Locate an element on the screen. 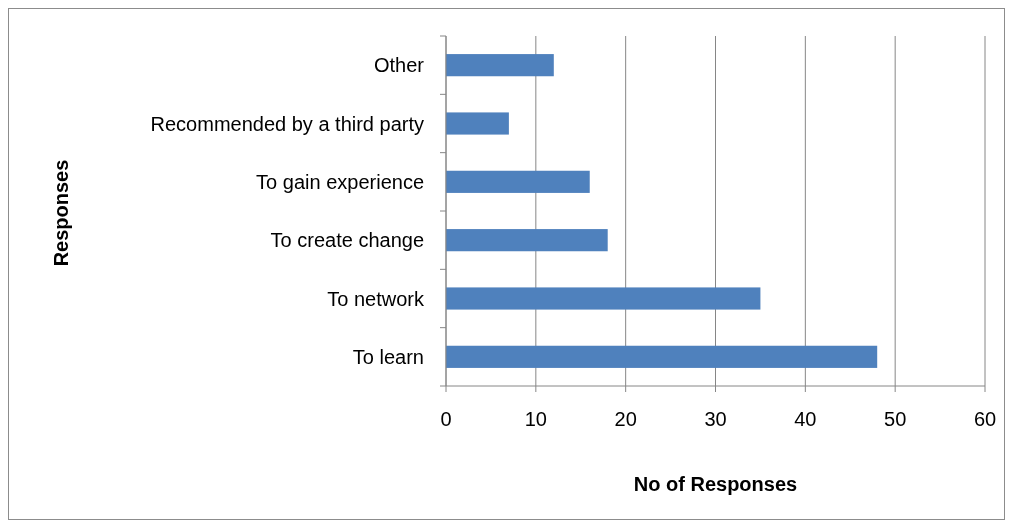 The width and height of the screenshot is (1014, 526). x-tick-label: 10 is located at coordinates (535, 419).